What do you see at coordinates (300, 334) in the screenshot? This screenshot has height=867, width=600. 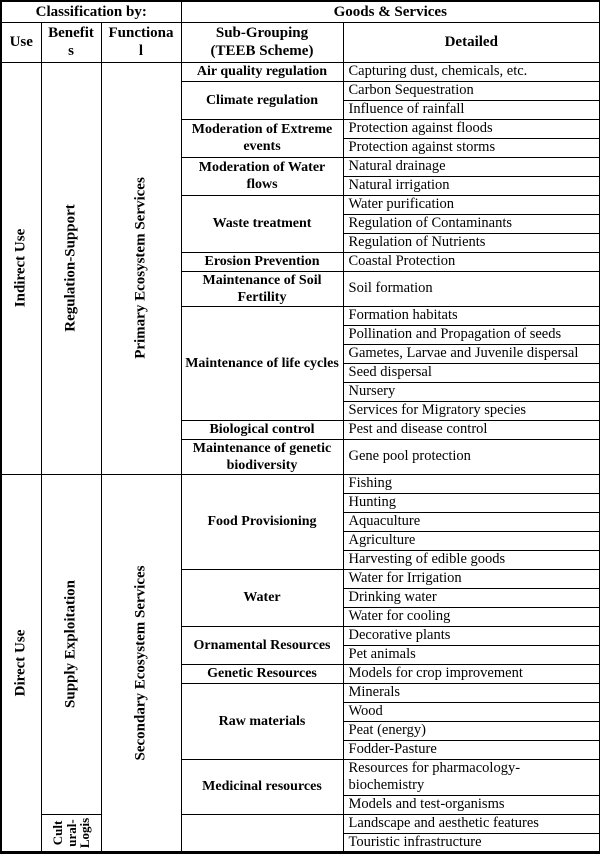 I see `table-row: Pollination and Propagation of seeds` at bounding box center [300, 334].